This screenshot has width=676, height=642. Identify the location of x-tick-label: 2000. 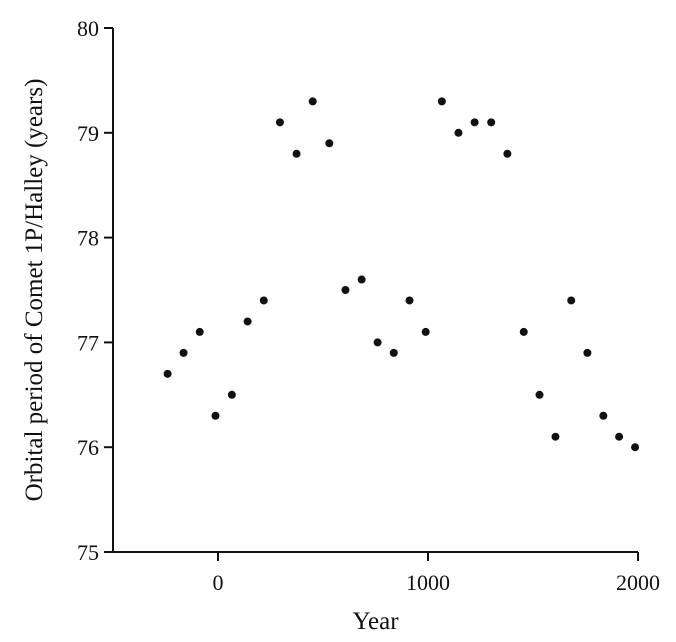
(638, 582).